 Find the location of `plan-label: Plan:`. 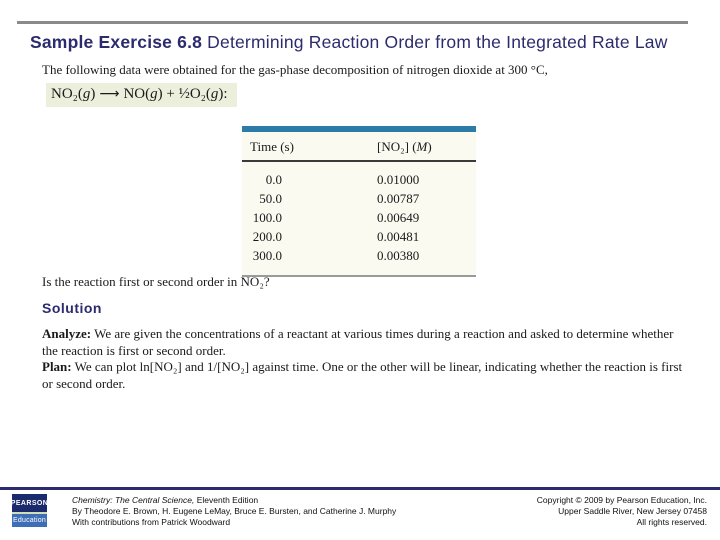

plan-label: Plan: is located at coordinates (57, 366).